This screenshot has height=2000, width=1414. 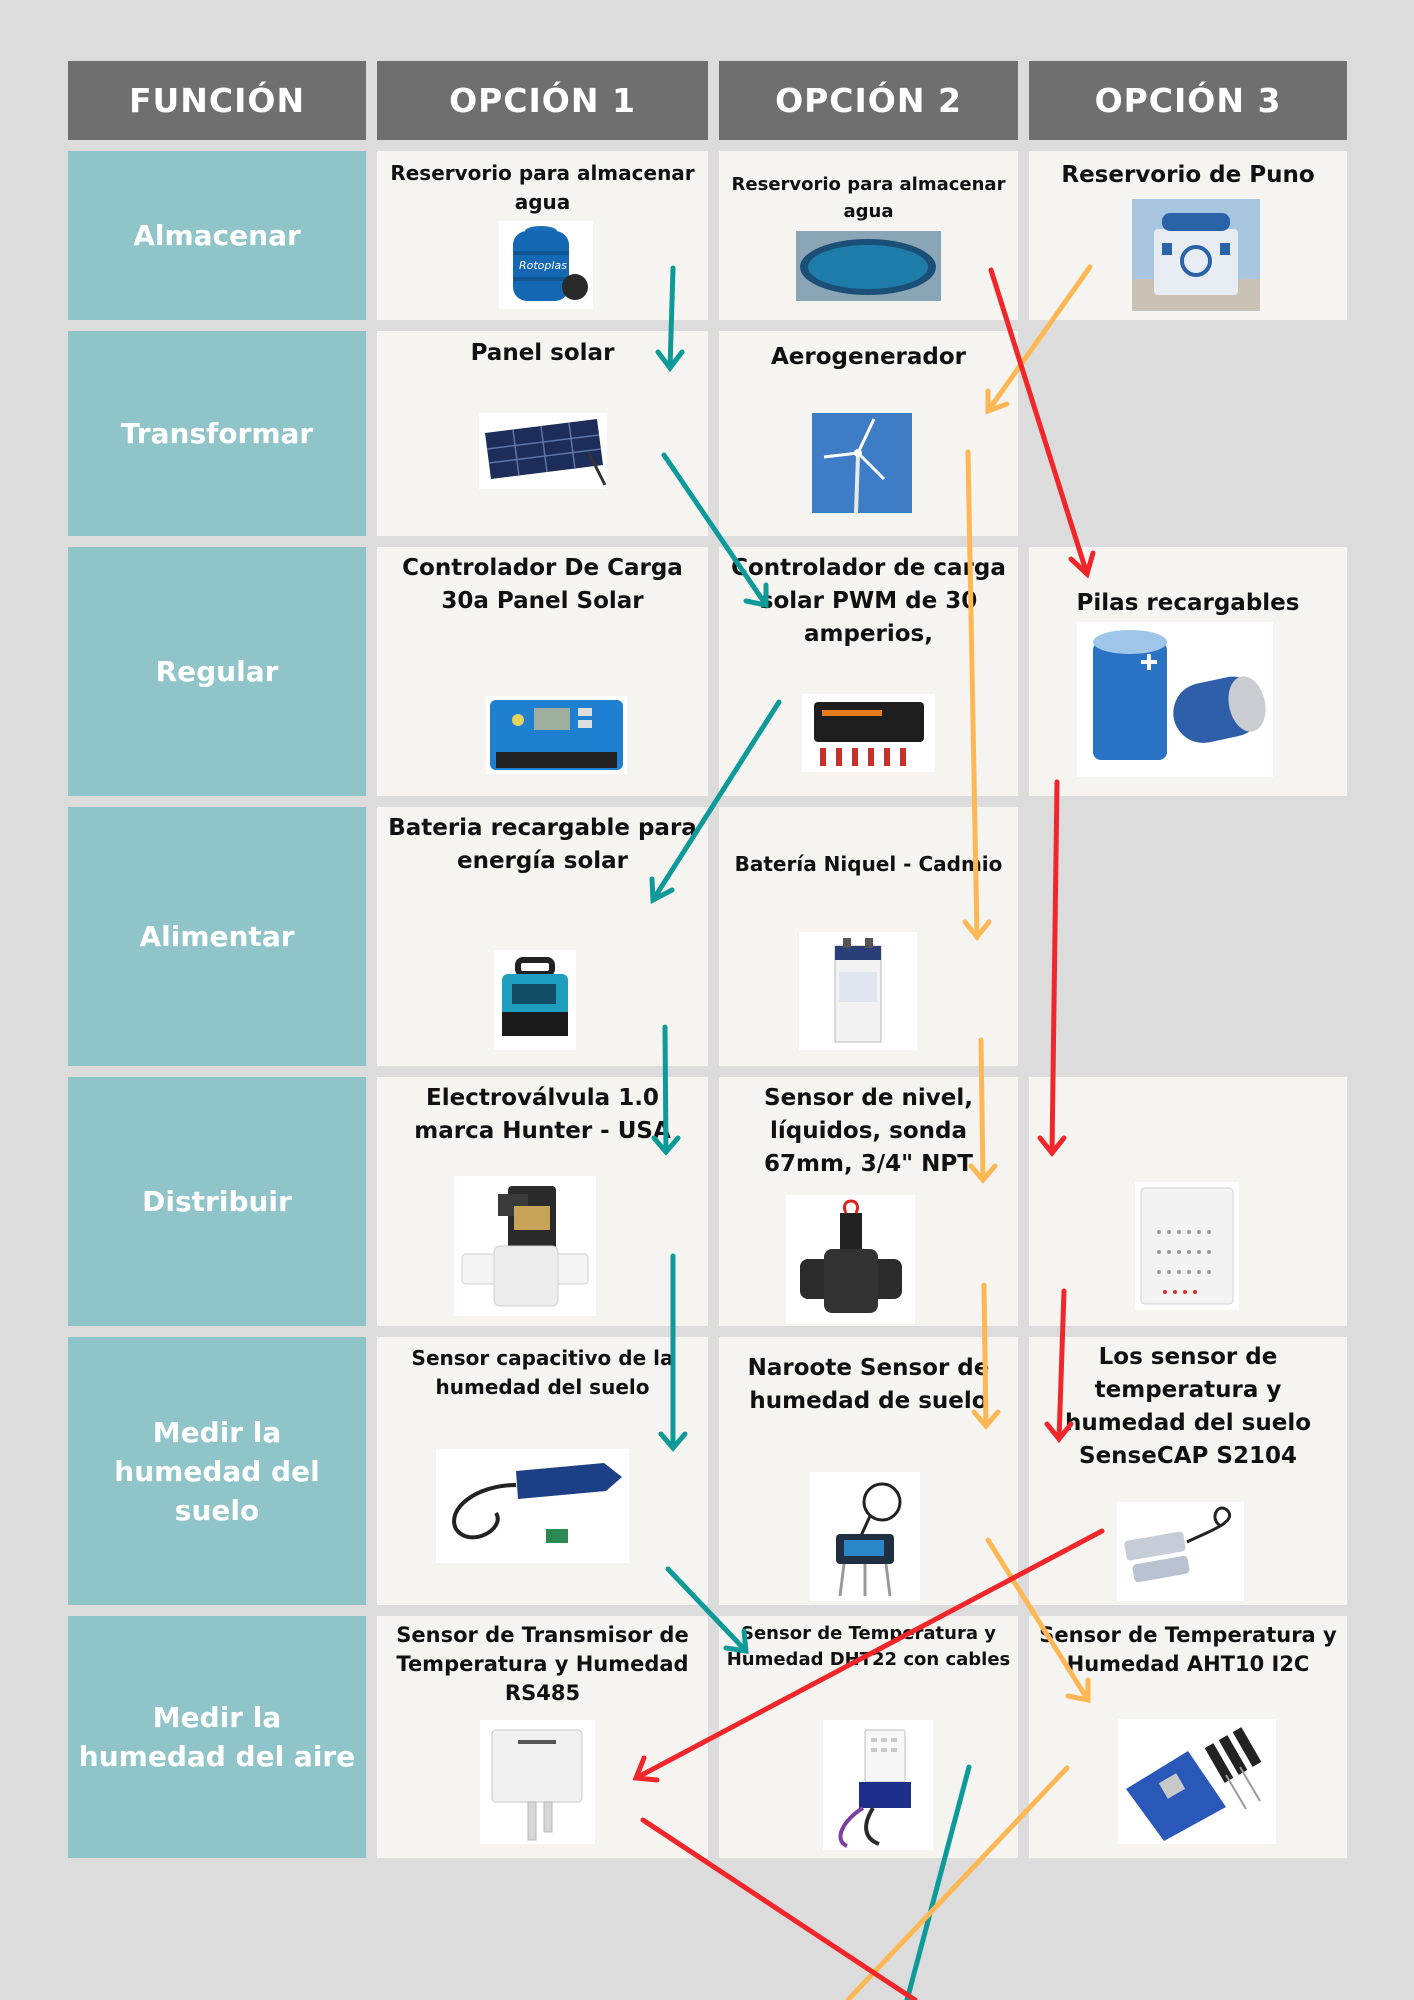 I want to click on option-alimentar-2: Batería Niquel - Cadmio, so click(x=868, y=936).